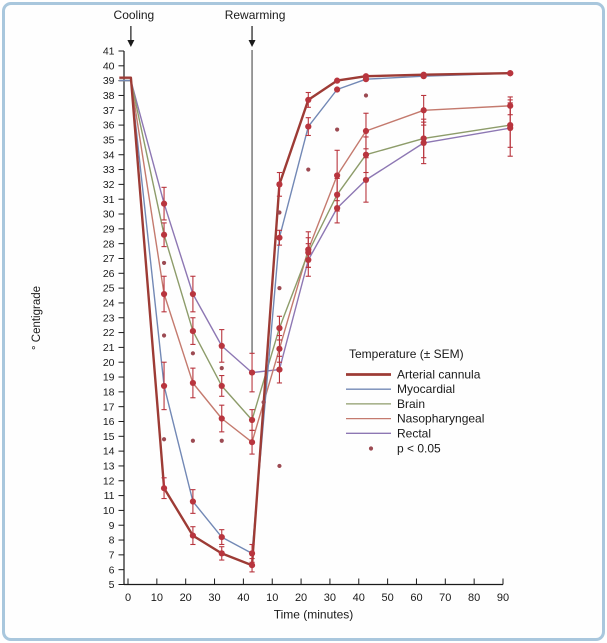  I want to click on x-tick-label: 90, so click(503, 598).